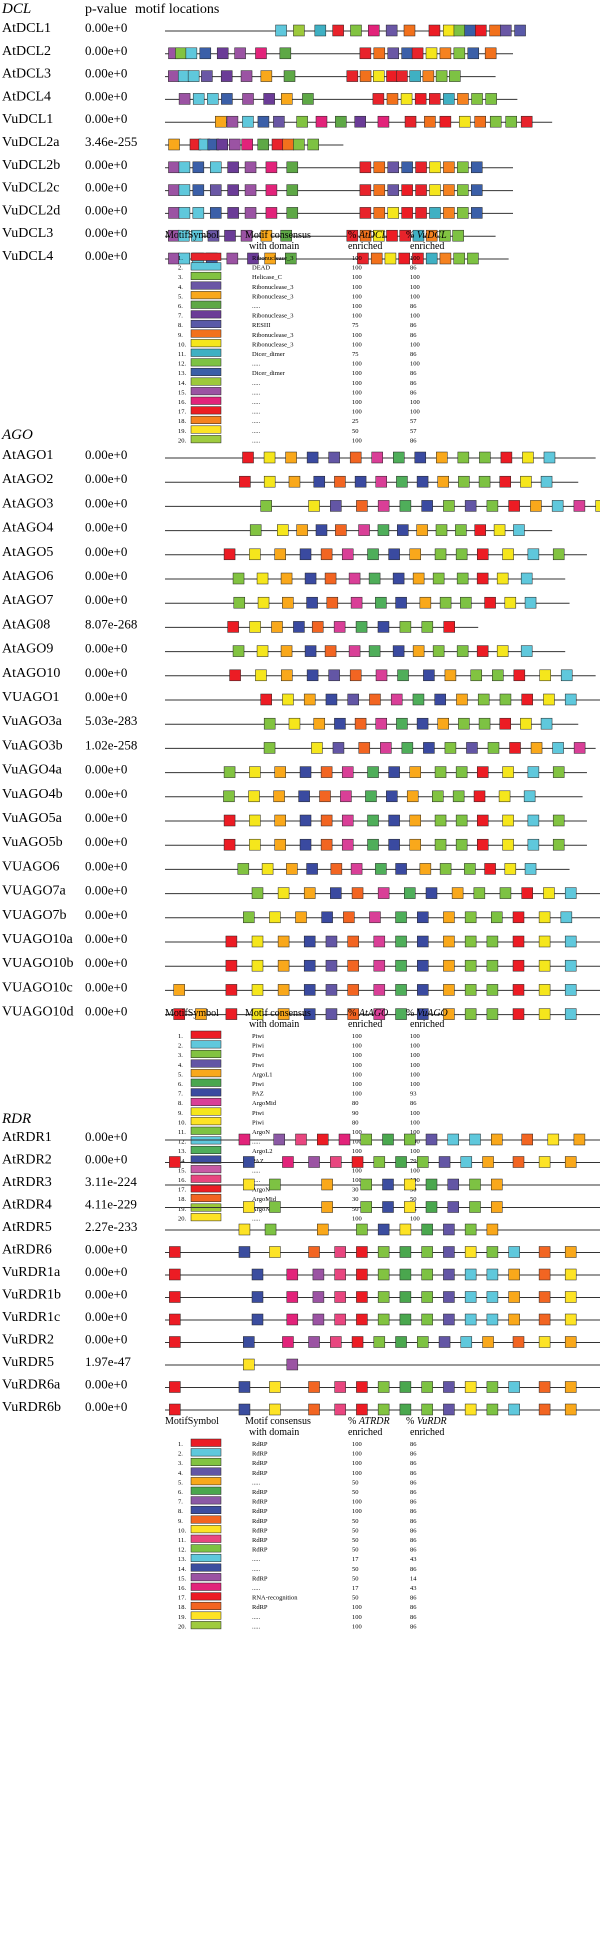  What do you see at coordinates (277, 528) in the screenshot?
I see `gene-row: AtAGO4 0.00e+0` at bounding box center [277, 528].